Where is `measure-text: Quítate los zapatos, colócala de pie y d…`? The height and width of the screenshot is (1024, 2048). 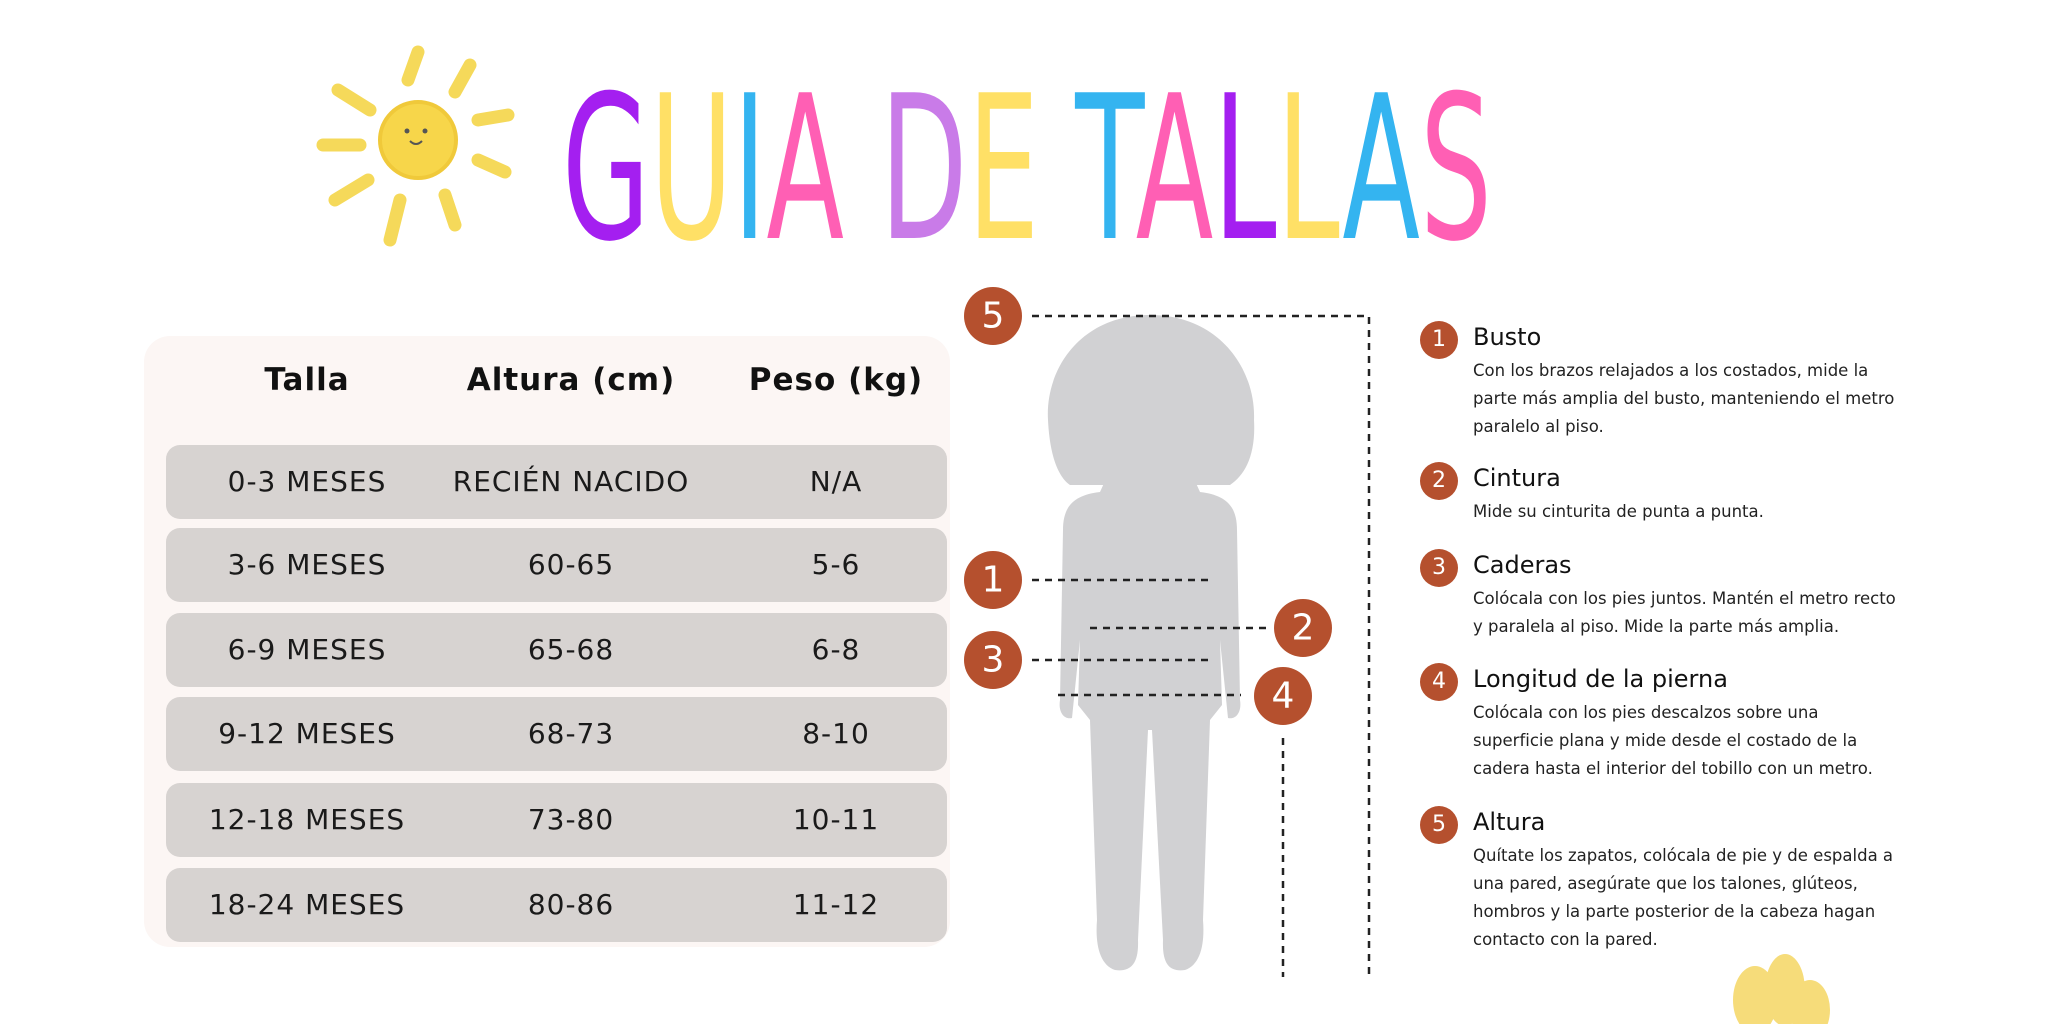 measure-text: Quítate los zapatos, colócala de pie y d… is located at coordinates (1683, 897).